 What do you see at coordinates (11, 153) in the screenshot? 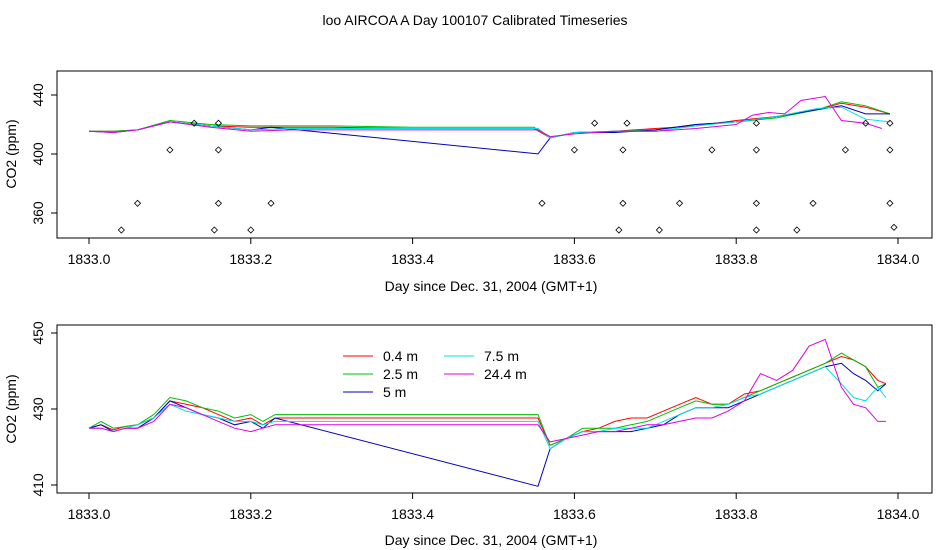
I see `top-y-axis-label: CO2 (ppm)` at bounding box center [11, 153].